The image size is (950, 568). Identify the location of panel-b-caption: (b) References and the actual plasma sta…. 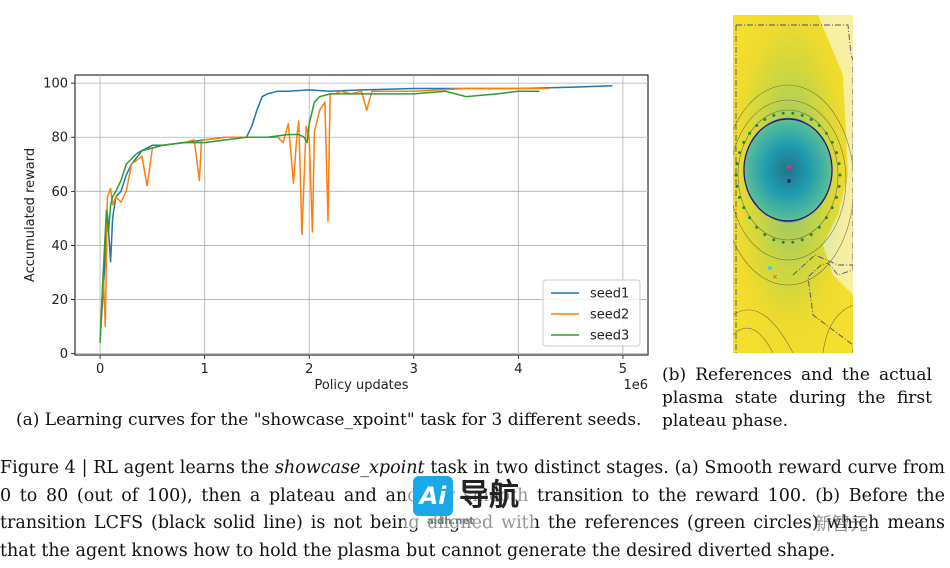
(797, 398).